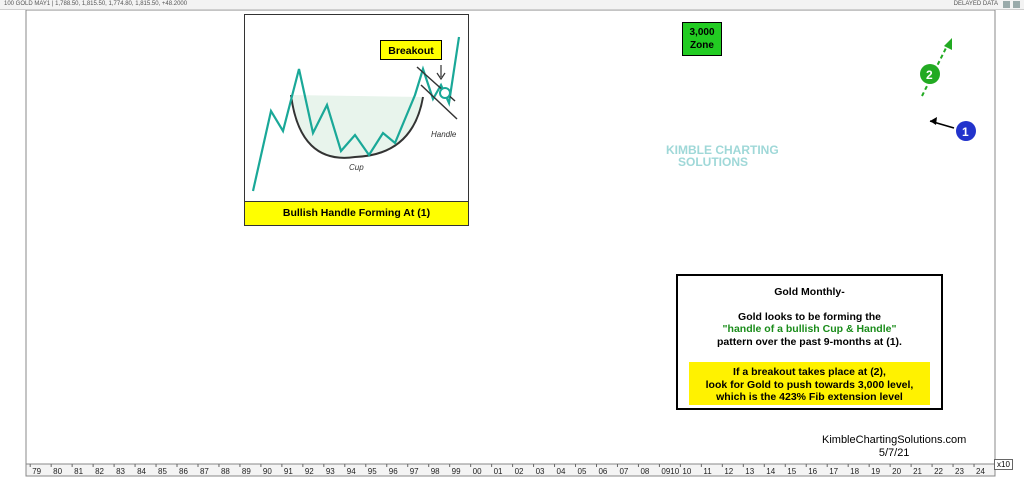 Image resolution: width=1024 pixels, height=491 pixels. Describe the element at coordinates (809, 292) in the screenshot. I see `commentary-title: Gold Monthly-` at that location.